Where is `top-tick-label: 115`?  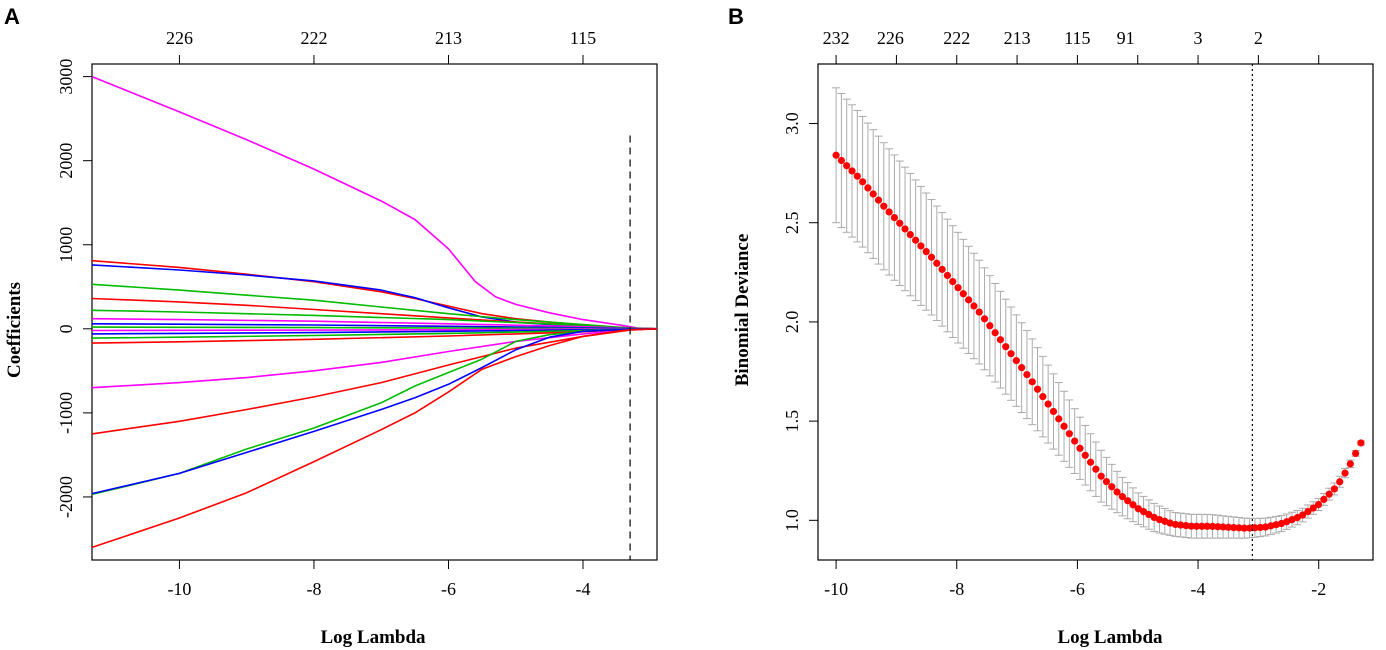
top-tick-label: 115 is located at coordinates (583, 38).